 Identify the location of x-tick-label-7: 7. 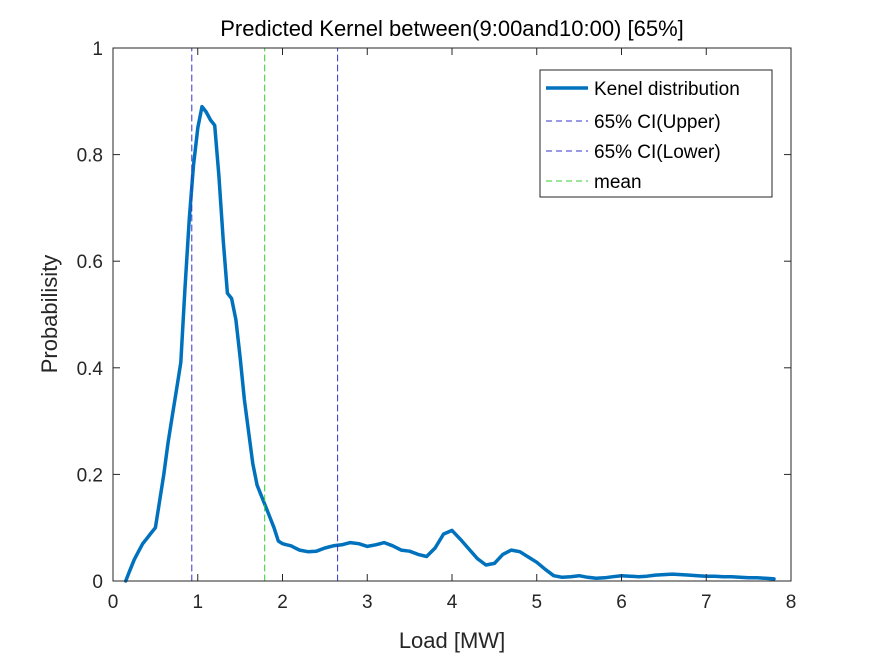
(706, 602).